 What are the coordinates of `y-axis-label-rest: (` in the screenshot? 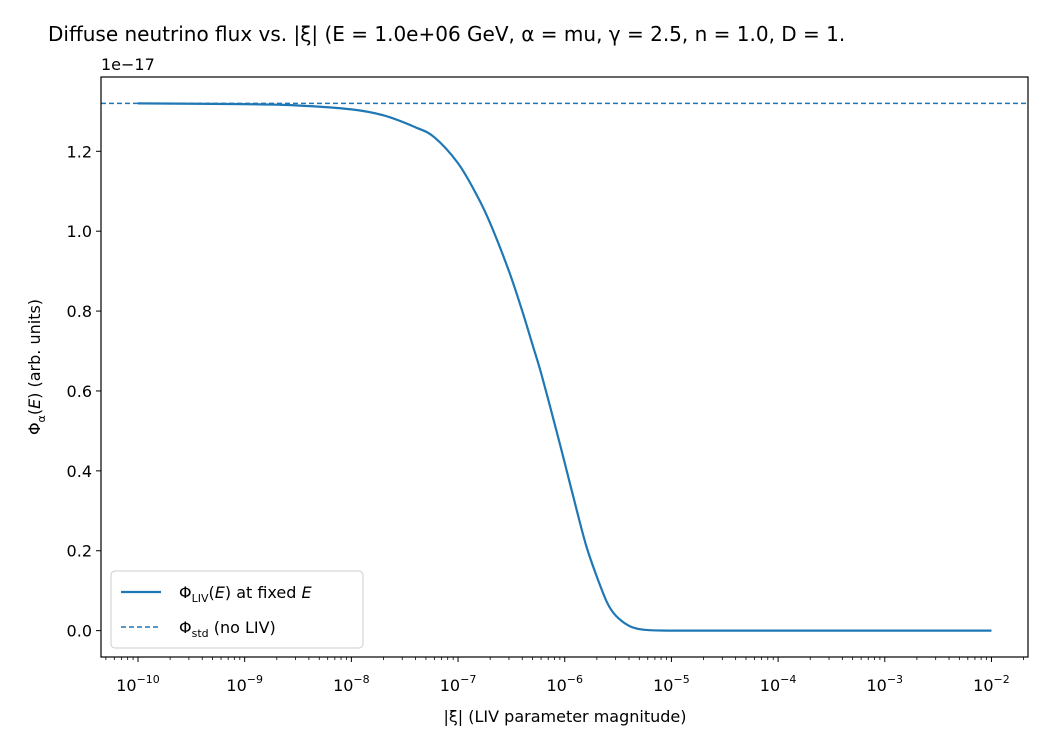 It's located at (34, 412).